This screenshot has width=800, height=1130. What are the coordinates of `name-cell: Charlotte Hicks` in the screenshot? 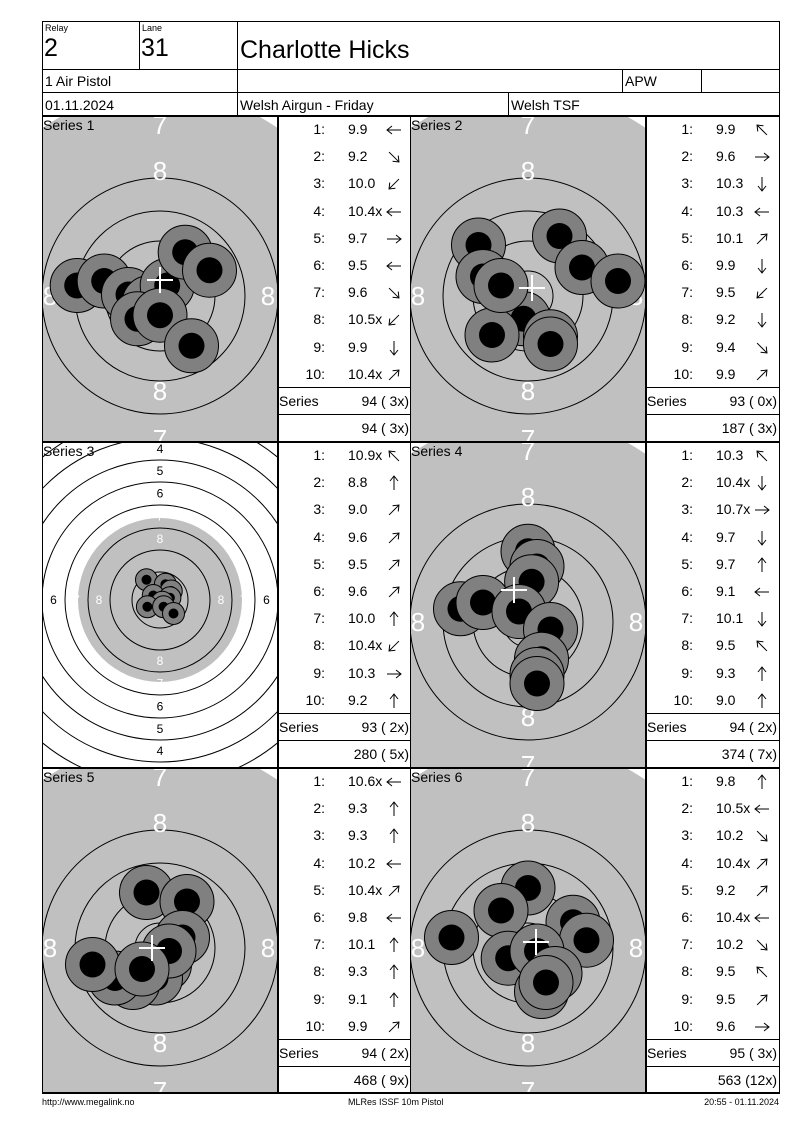 It's located at (508, 45).